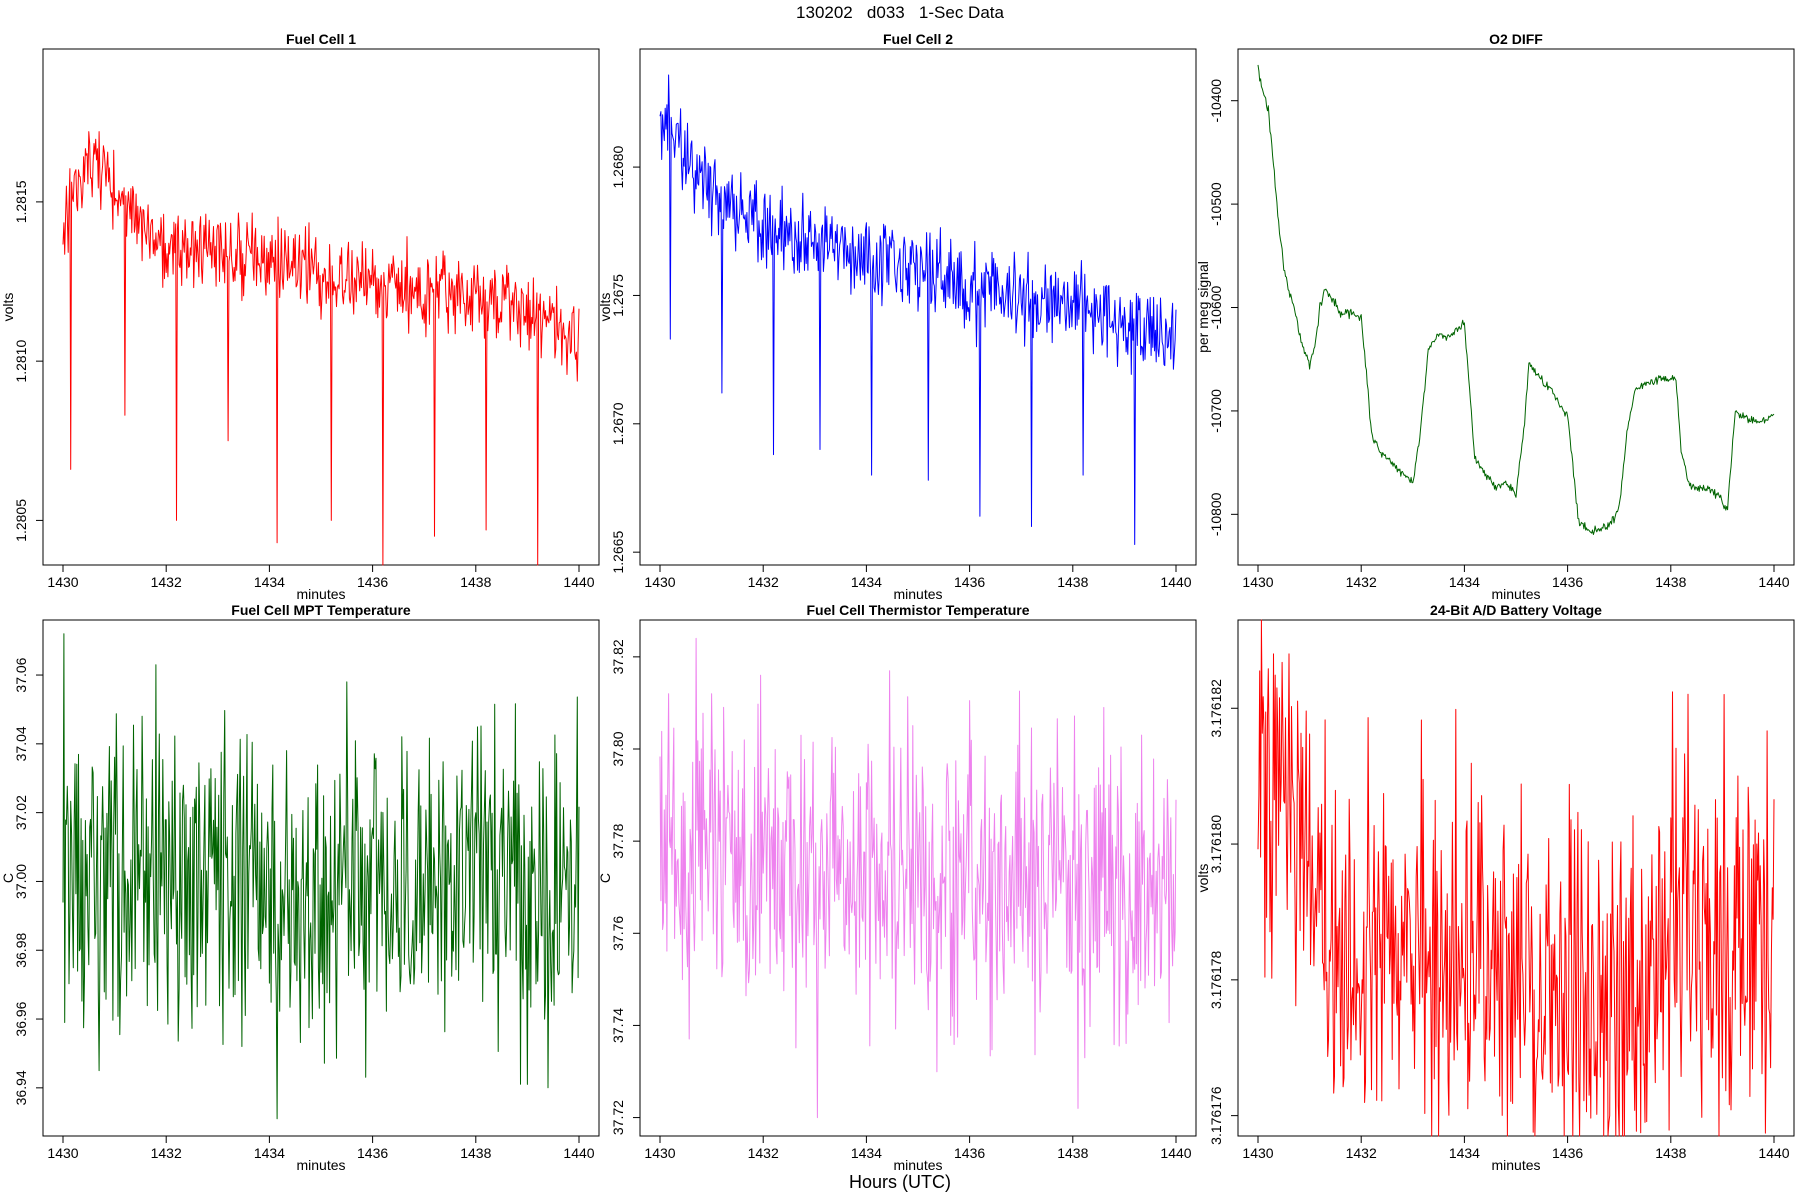 The height and width of the screenshot is (1200, 1800). I want to click on y-tick-label: 1.2805, so click(21, 520).